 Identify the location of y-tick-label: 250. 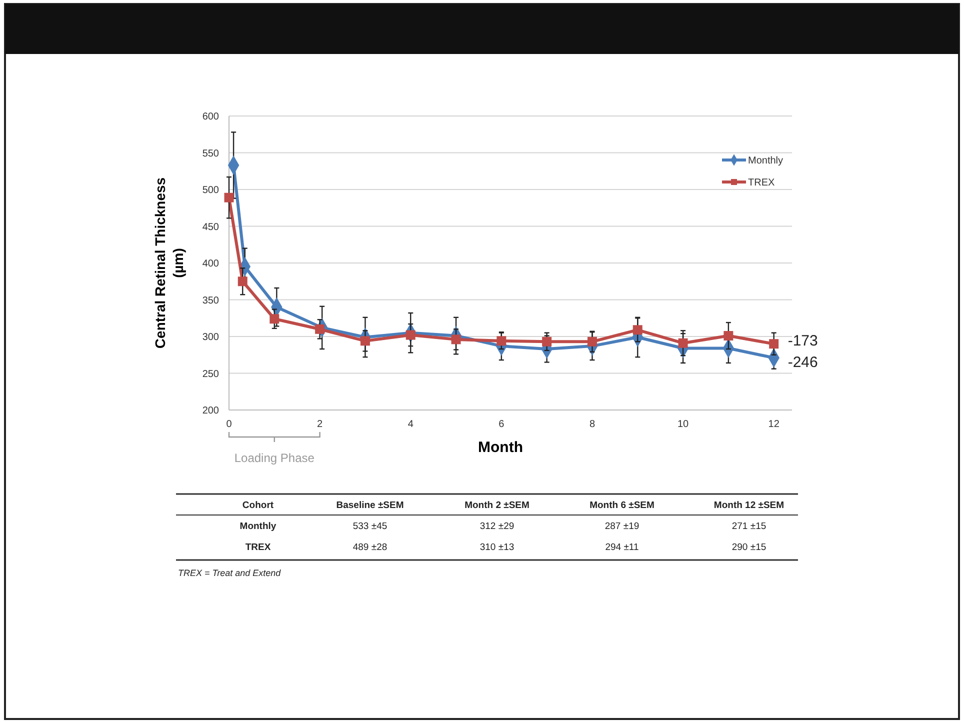
(211, 374).